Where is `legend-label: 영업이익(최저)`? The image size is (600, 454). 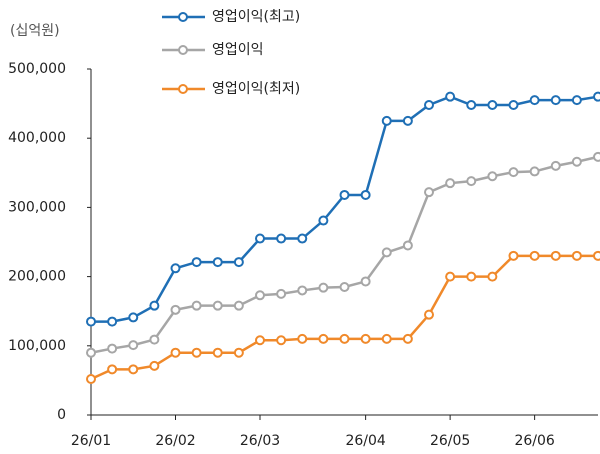 legend-label: 영업이익(최저) is located at coordinates (256, 89).